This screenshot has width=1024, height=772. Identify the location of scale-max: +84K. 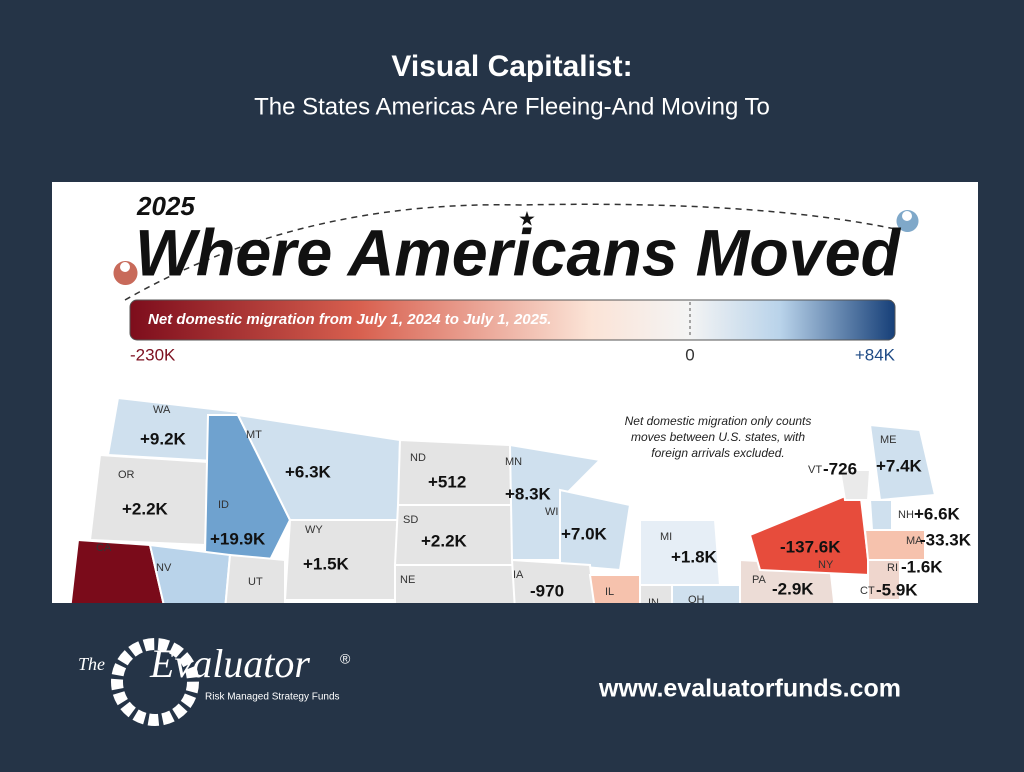
(875, 354).